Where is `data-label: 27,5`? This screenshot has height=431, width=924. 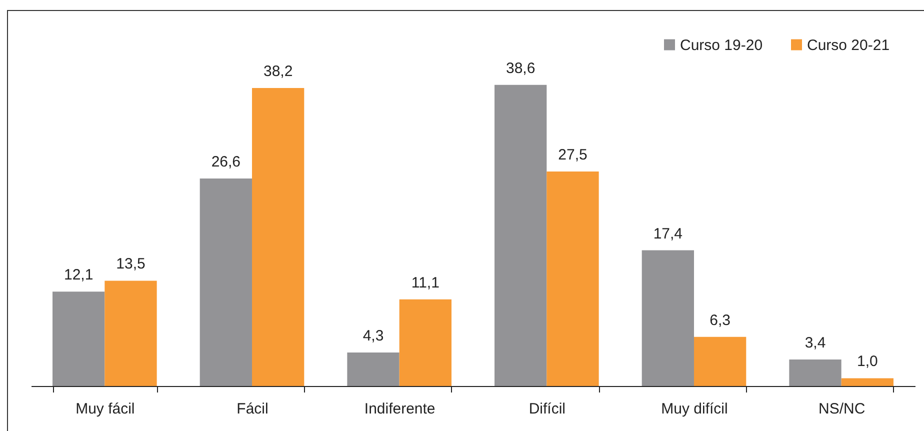
data-label: 27,5 is located at coordinates (573, 155).